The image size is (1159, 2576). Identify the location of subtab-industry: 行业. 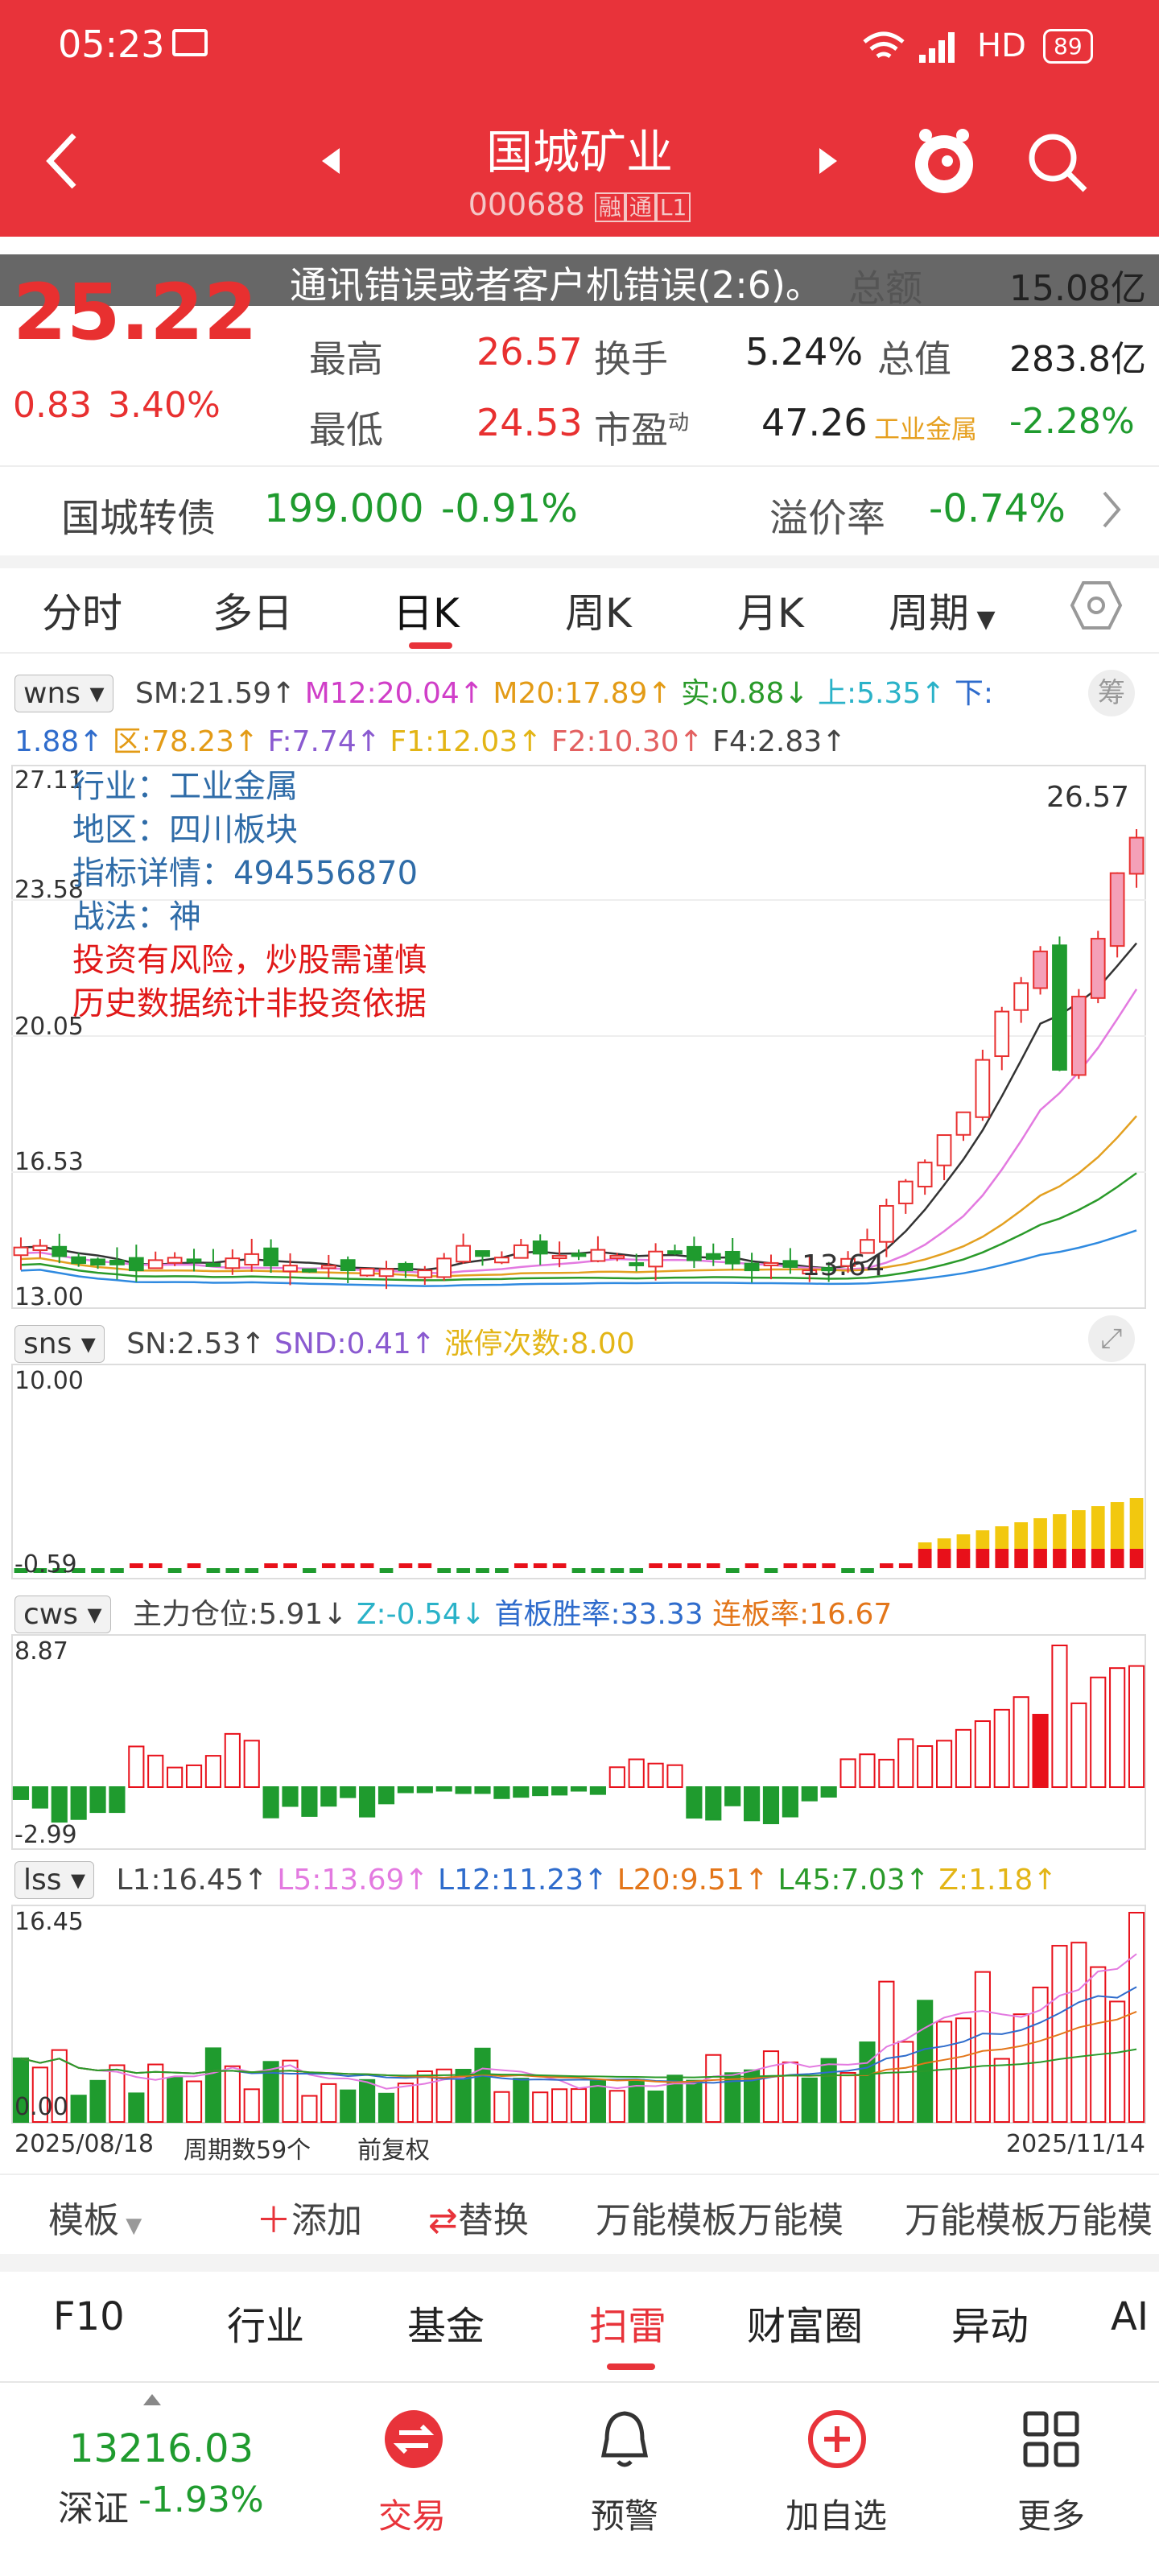
(266, 2326).